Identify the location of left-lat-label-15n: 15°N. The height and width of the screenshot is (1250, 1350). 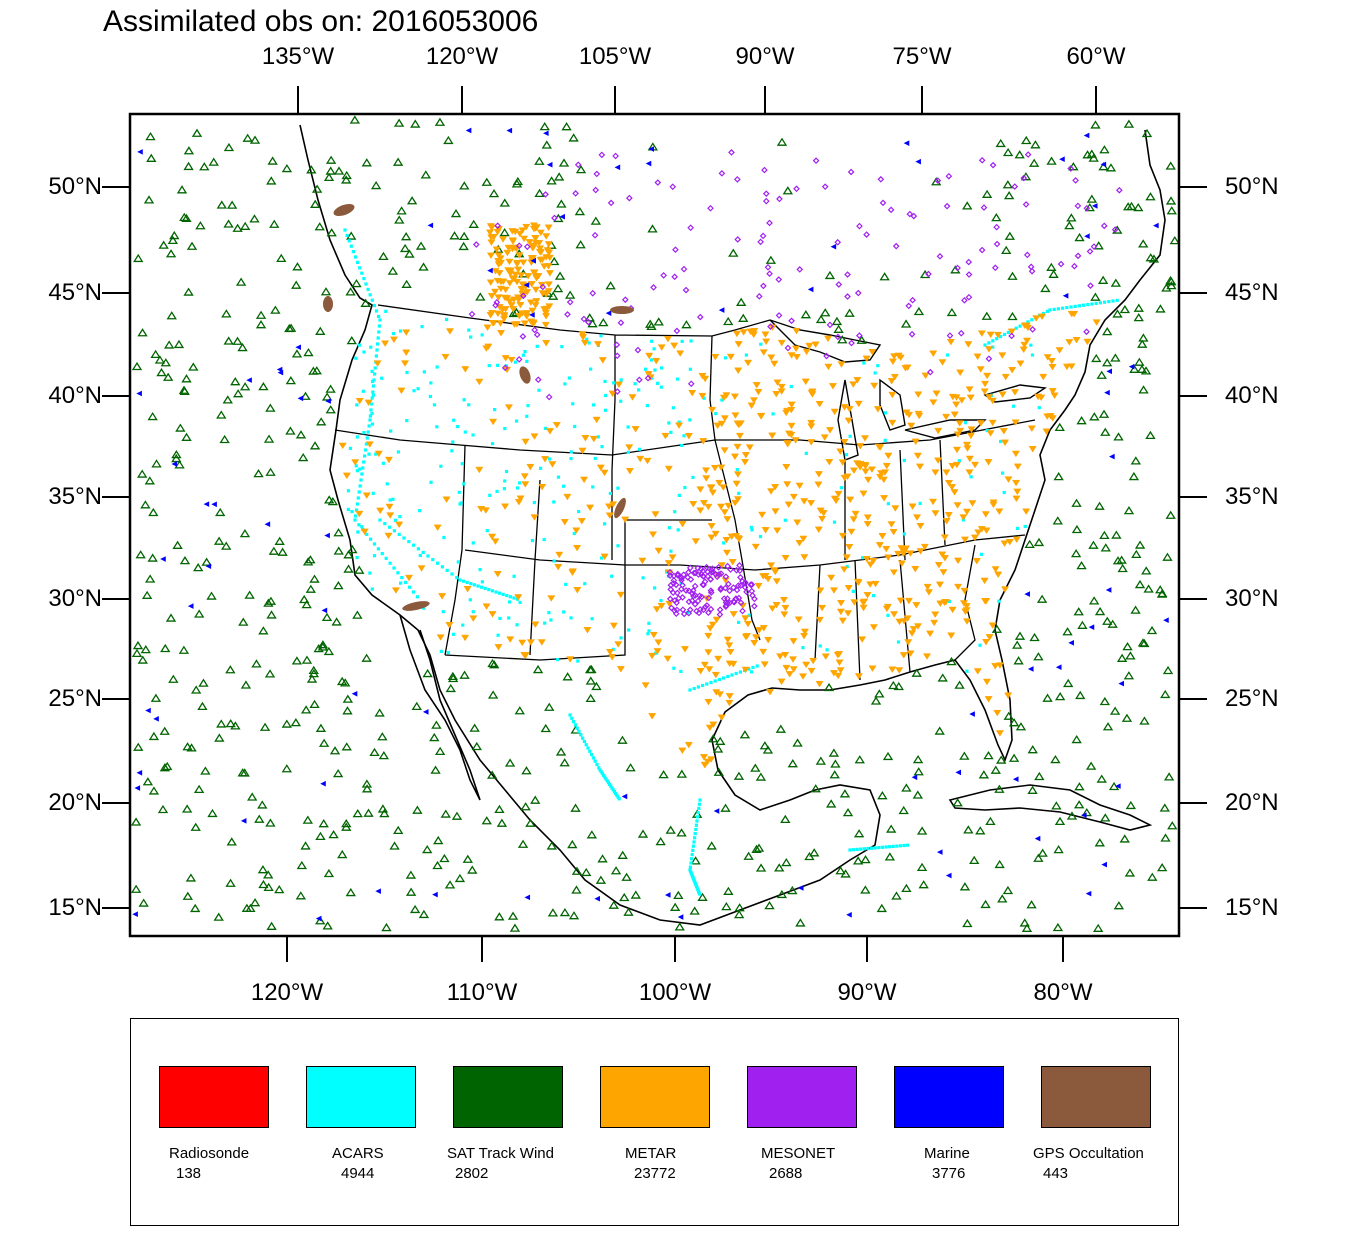
(75, 907).